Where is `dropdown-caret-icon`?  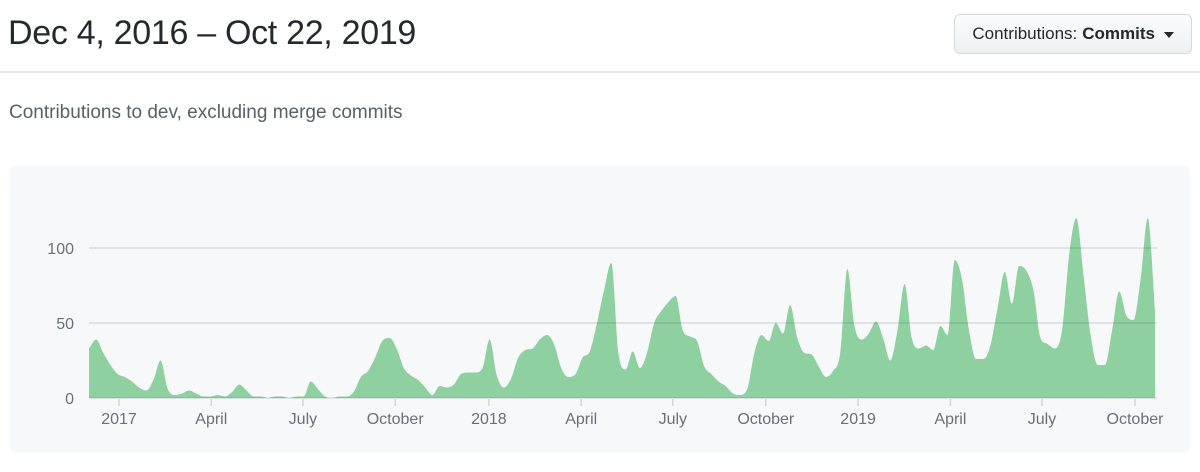 dropdown-caret-icon is located at coordinates (1169, 35).